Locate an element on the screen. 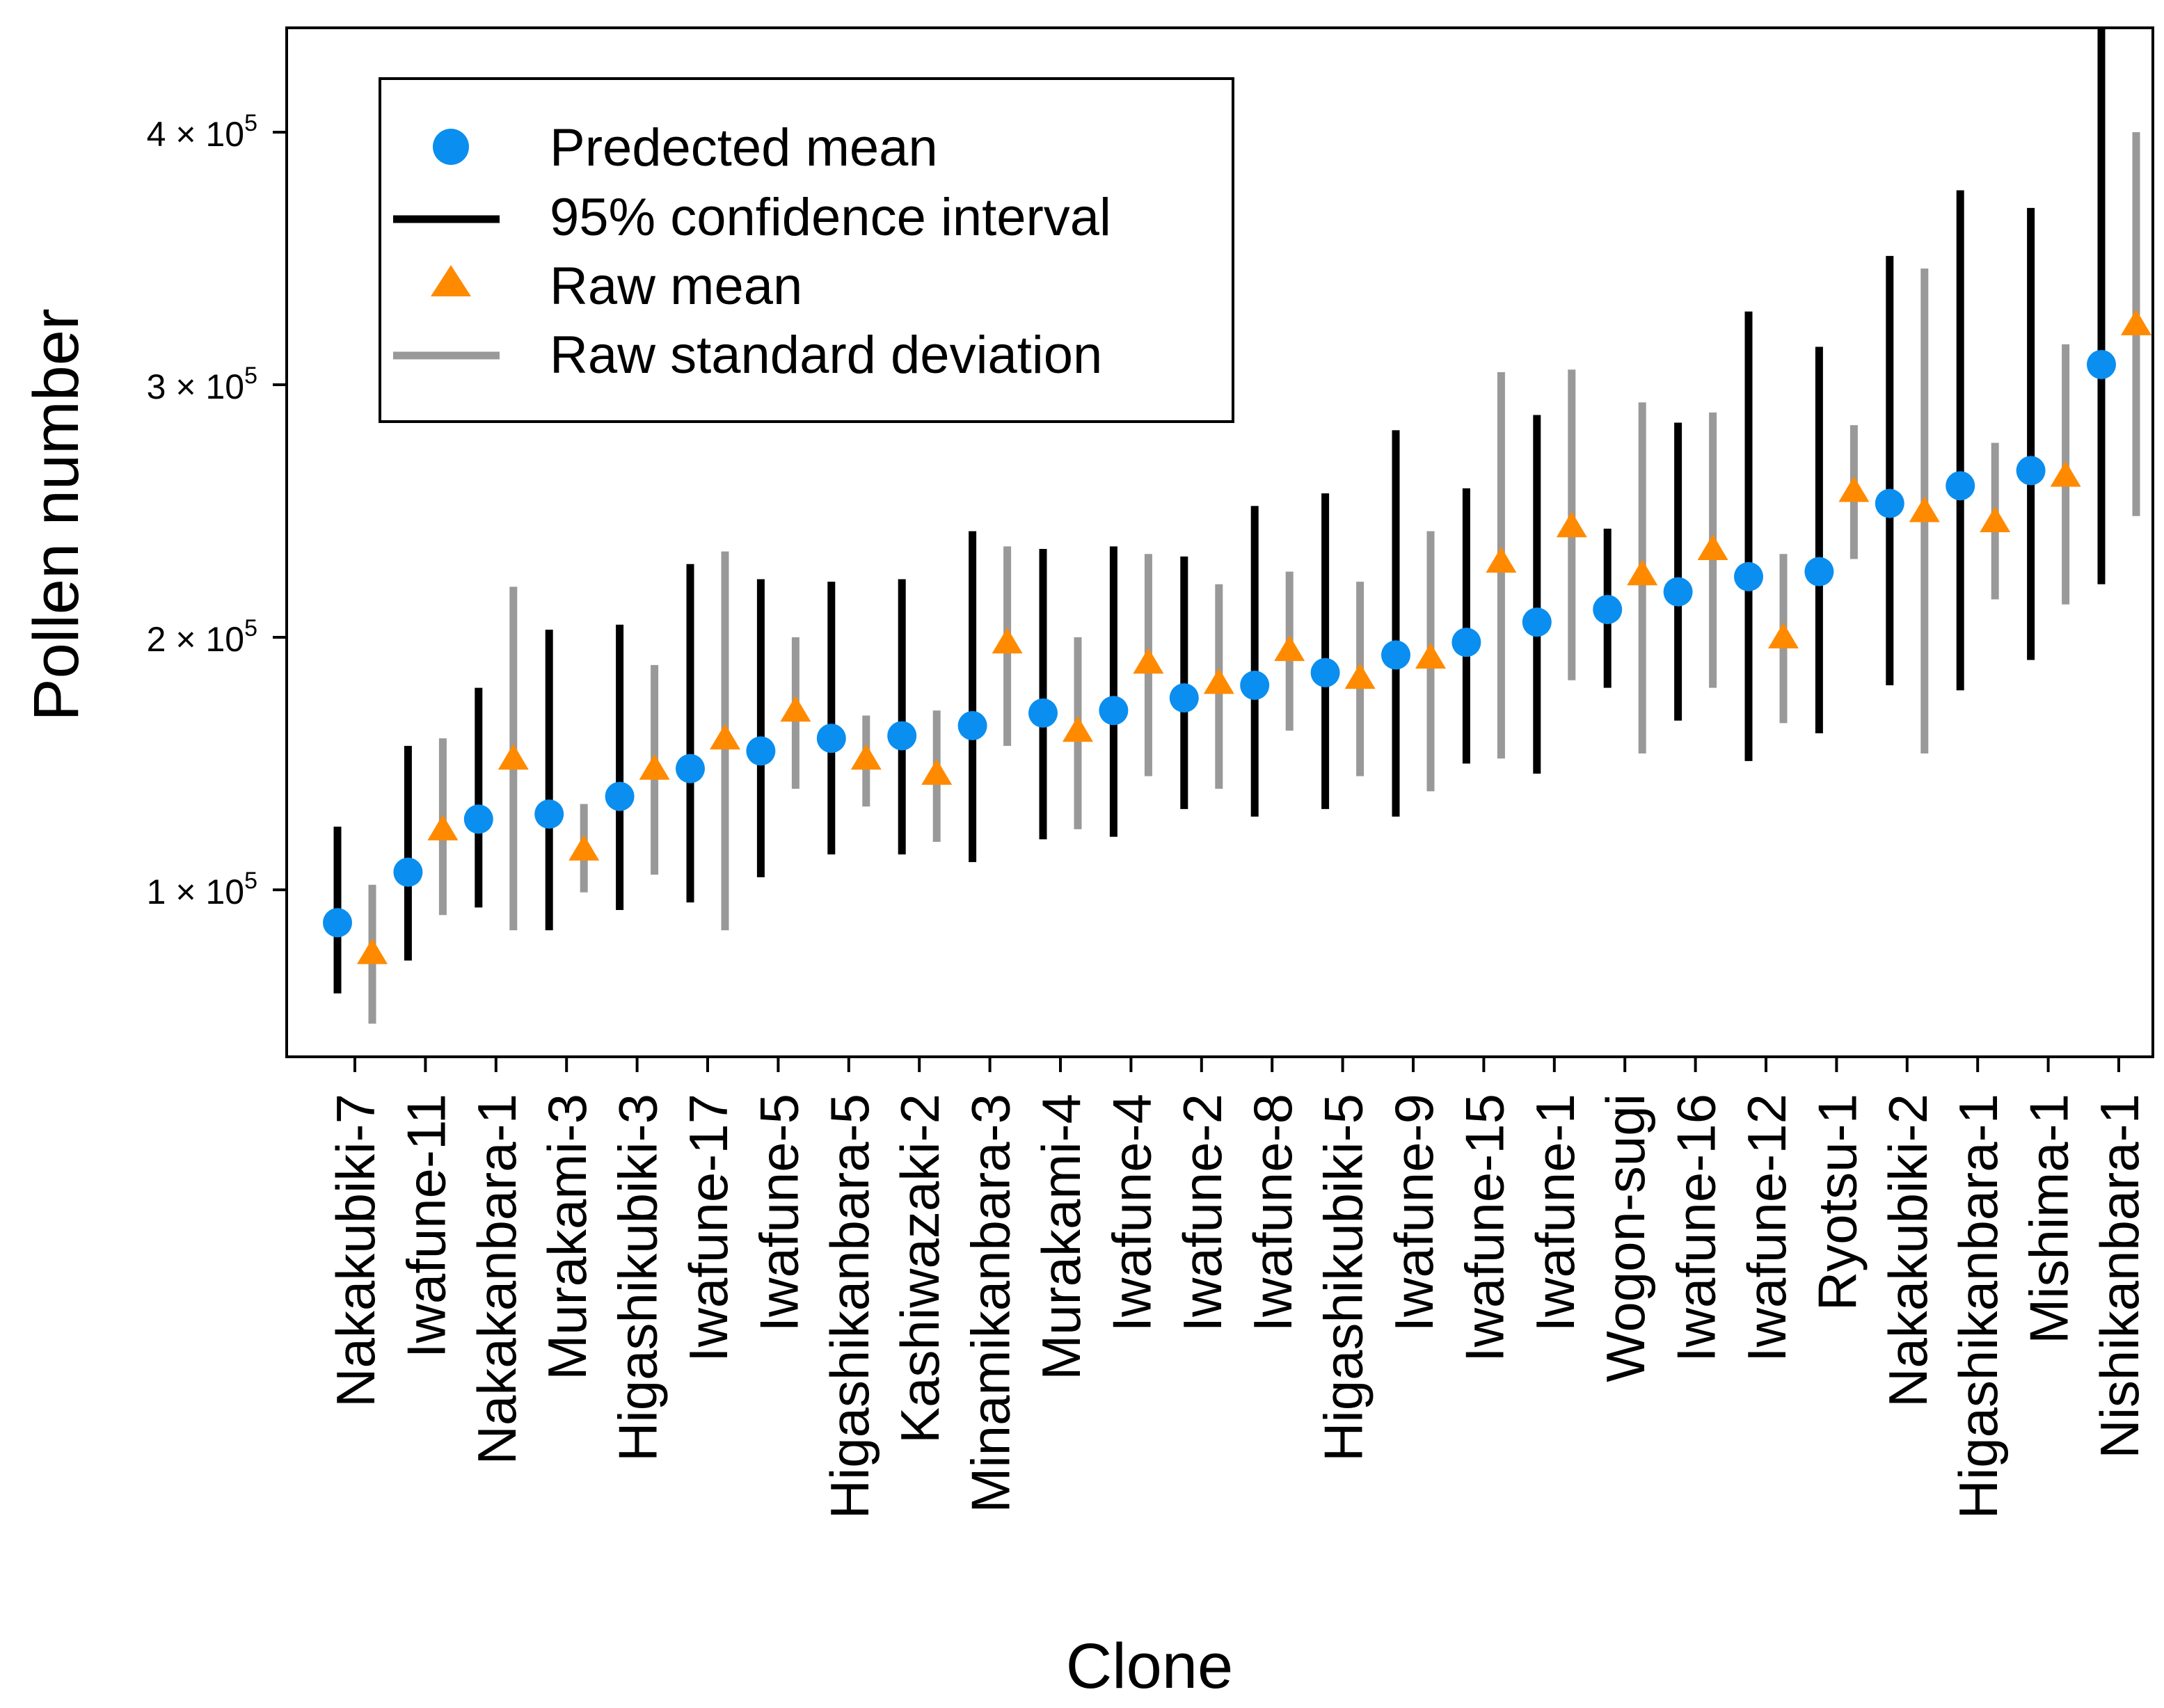  x-tick-label: Iwafune-16 is located at coordinates (1696, 1228).